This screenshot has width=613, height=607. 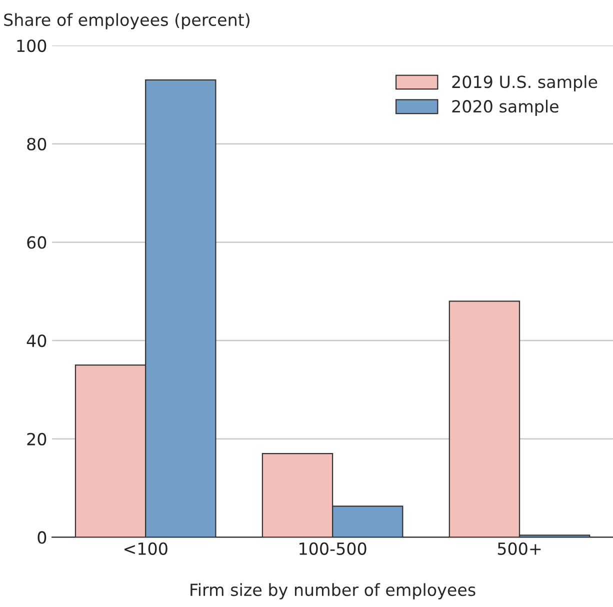 I want to click on y-tick-label: 60, so click(x=36, y=242).